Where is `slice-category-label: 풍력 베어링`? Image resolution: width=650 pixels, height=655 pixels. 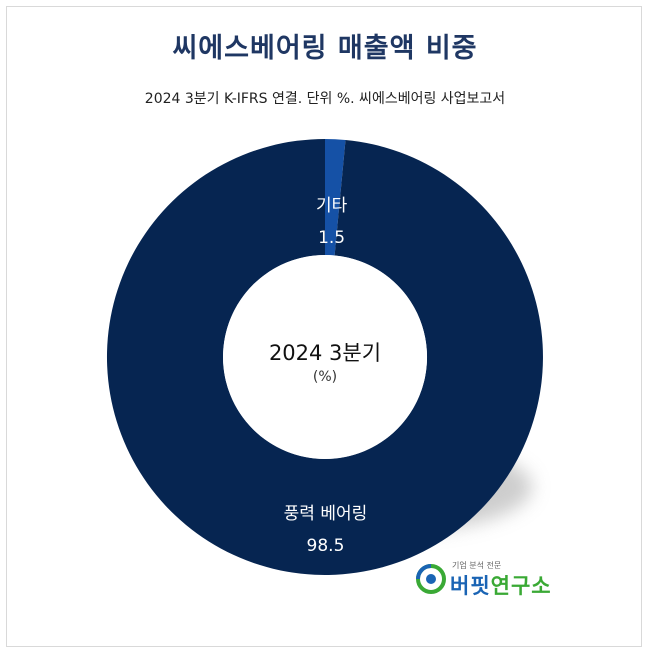
slice-category-label: 풍력 베어링 is located at coordinates (326, 514).